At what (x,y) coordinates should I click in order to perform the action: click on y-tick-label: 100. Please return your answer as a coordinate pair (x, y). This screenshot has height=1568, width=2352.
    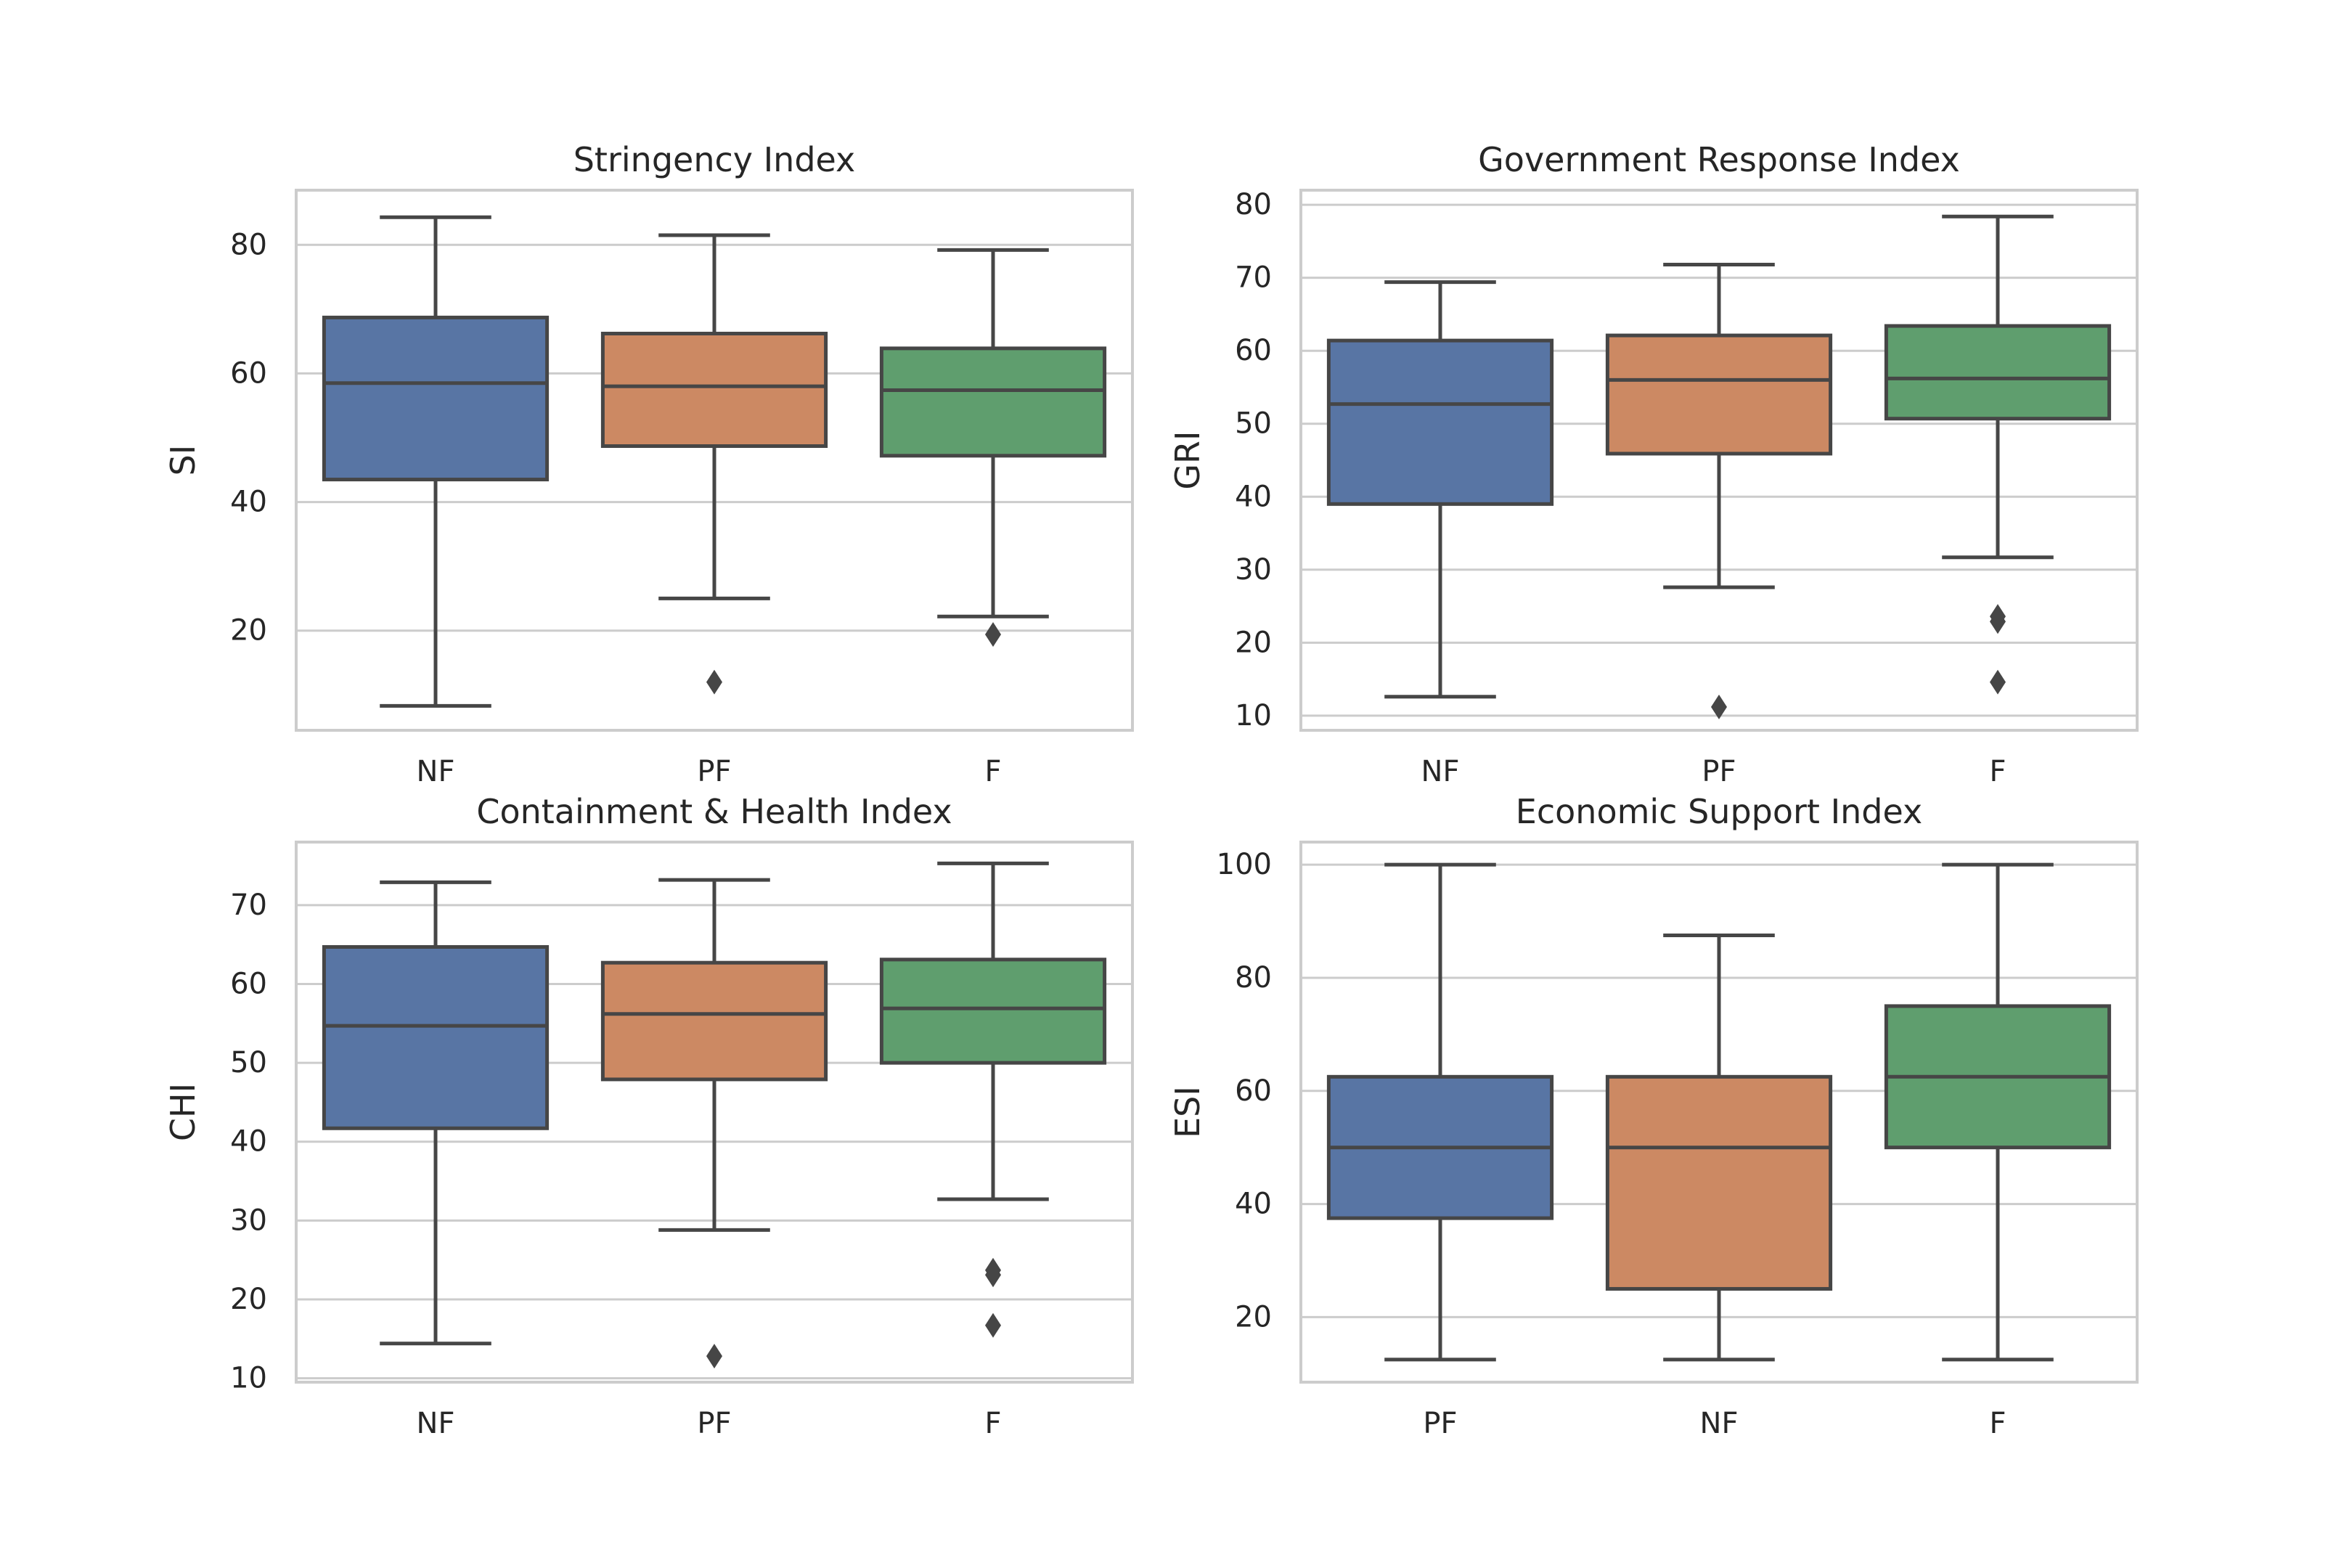
    Looking at the image, I should click on (1245, 864).